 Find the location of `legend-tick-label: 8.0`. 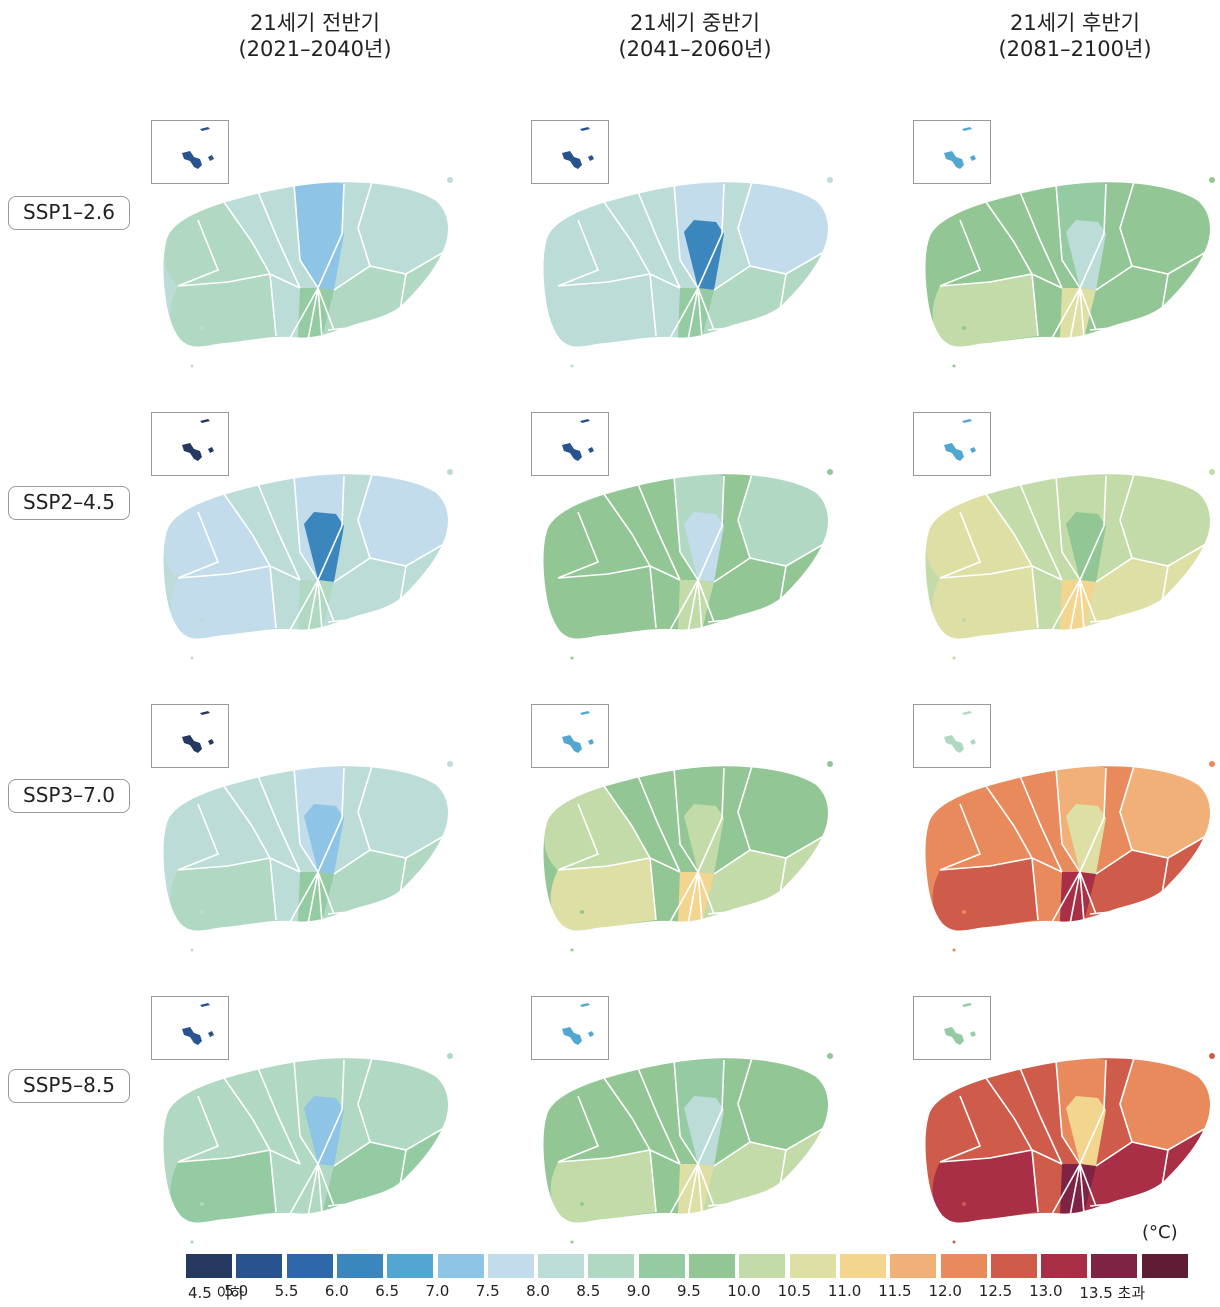

legend-tick-label: 8.0 is located at coordinates (538, 1291).